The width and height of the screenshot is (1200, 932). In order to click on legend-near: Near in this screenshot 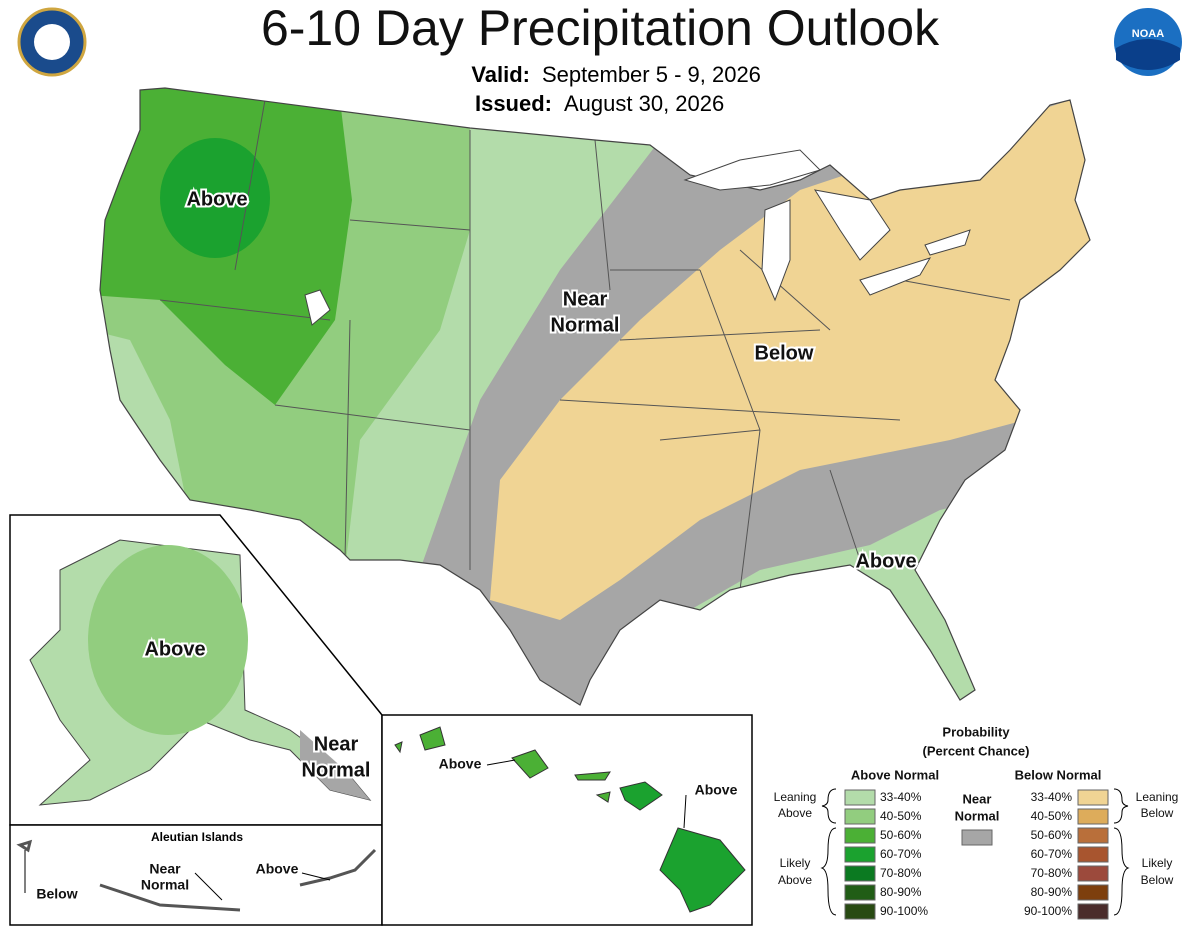, I will do `click(977, 798)`.